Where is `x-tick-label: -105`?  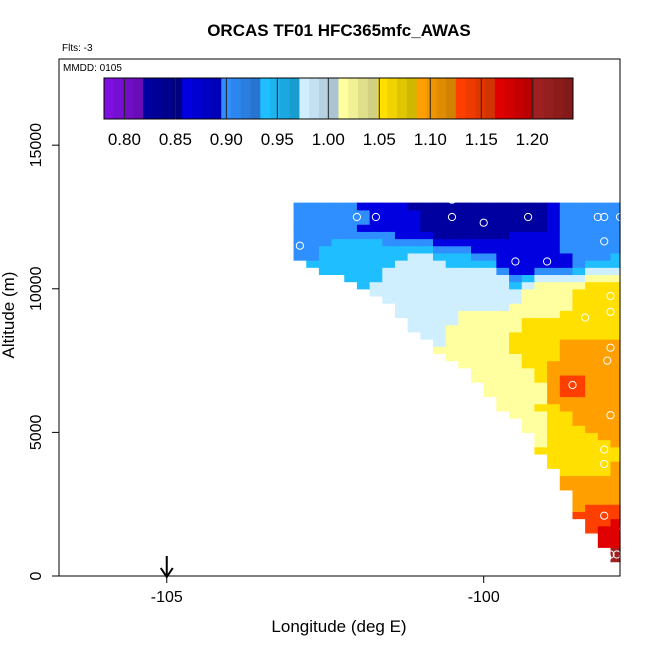
x-tick-label: -105 is located at coordinates (167, 597).